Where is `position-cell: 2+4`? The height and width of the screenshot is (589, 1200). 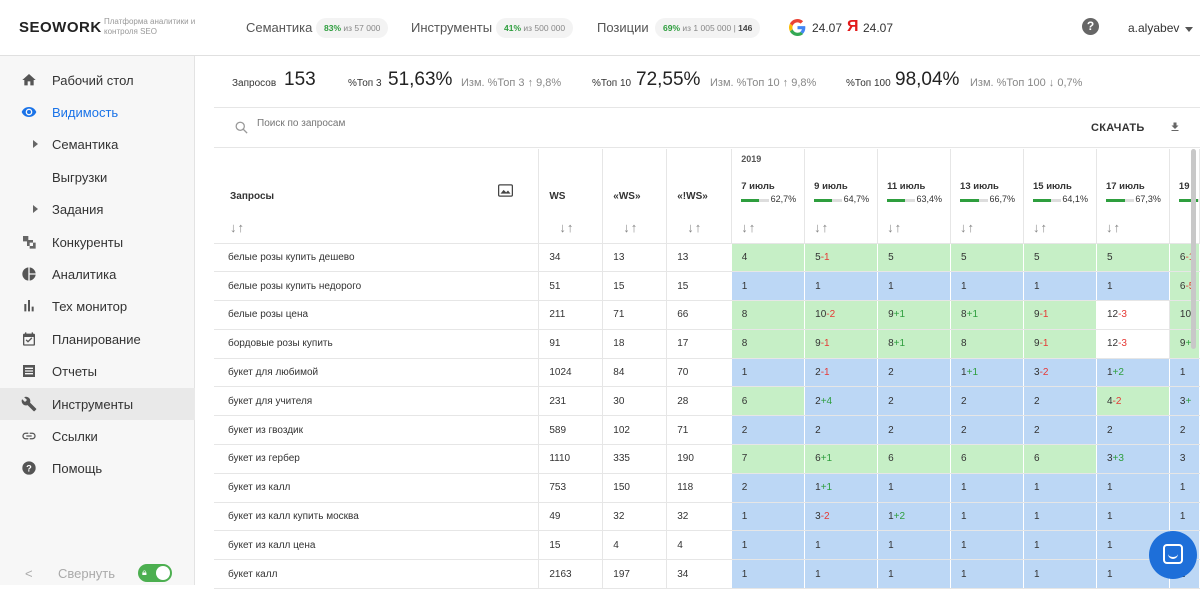
position-cell: 2+4 is located at coordinates (841, 401).